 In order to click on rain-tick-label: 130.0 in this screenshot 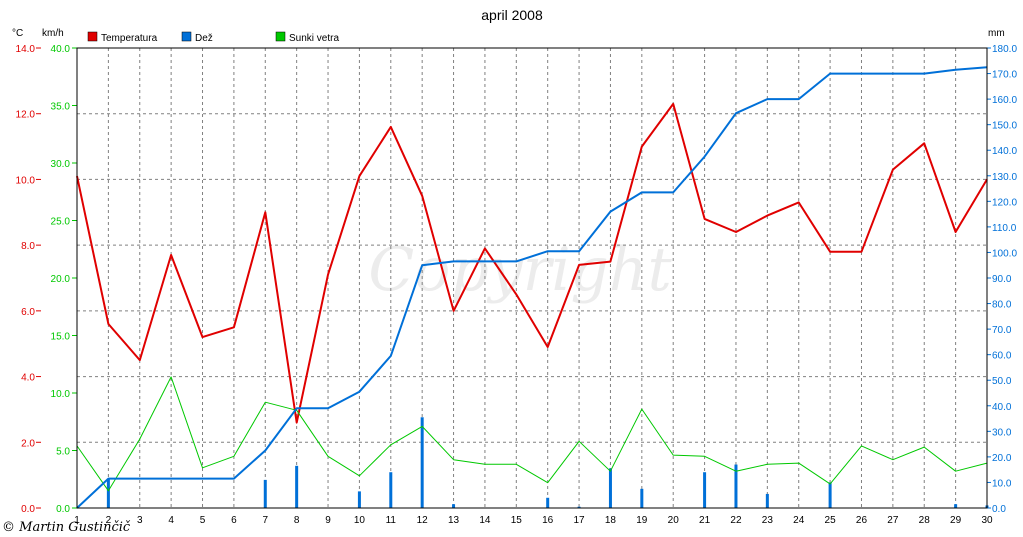, I will do `click(1004, 177)`.